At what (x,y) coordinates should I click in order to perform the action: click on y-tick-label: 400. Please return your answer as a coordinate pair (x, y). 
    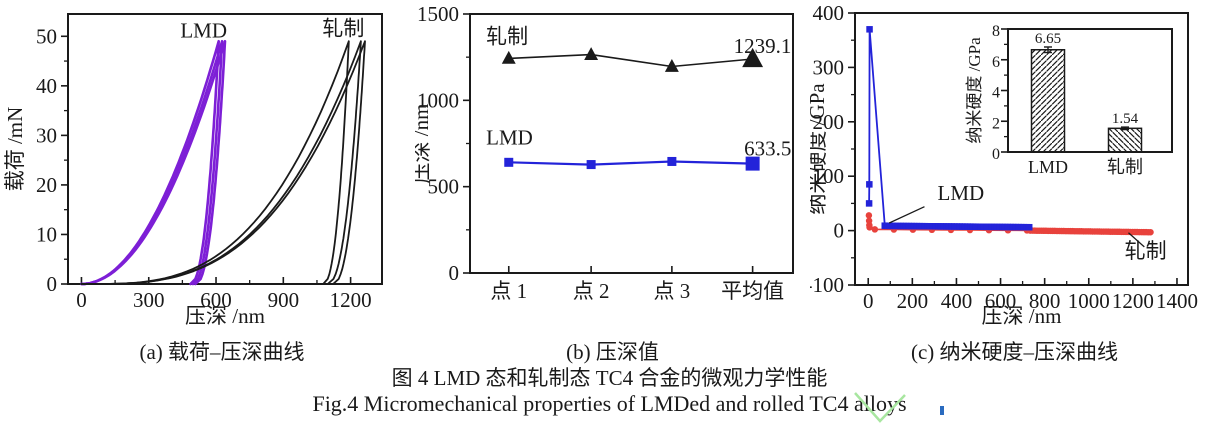
    Looking at the image, I should click on (829, 13).